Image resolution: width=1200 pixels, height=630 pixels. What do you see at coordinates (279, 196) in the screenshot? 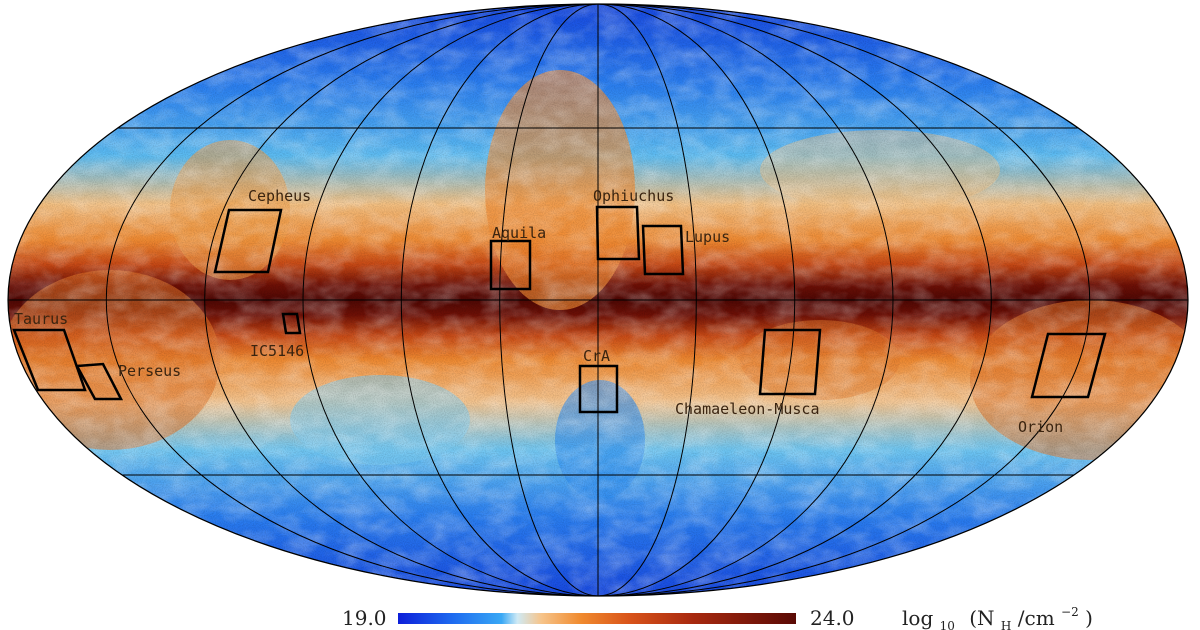
I see `region-label-cepheus: Cepheus` at bounding box center [279, 196].